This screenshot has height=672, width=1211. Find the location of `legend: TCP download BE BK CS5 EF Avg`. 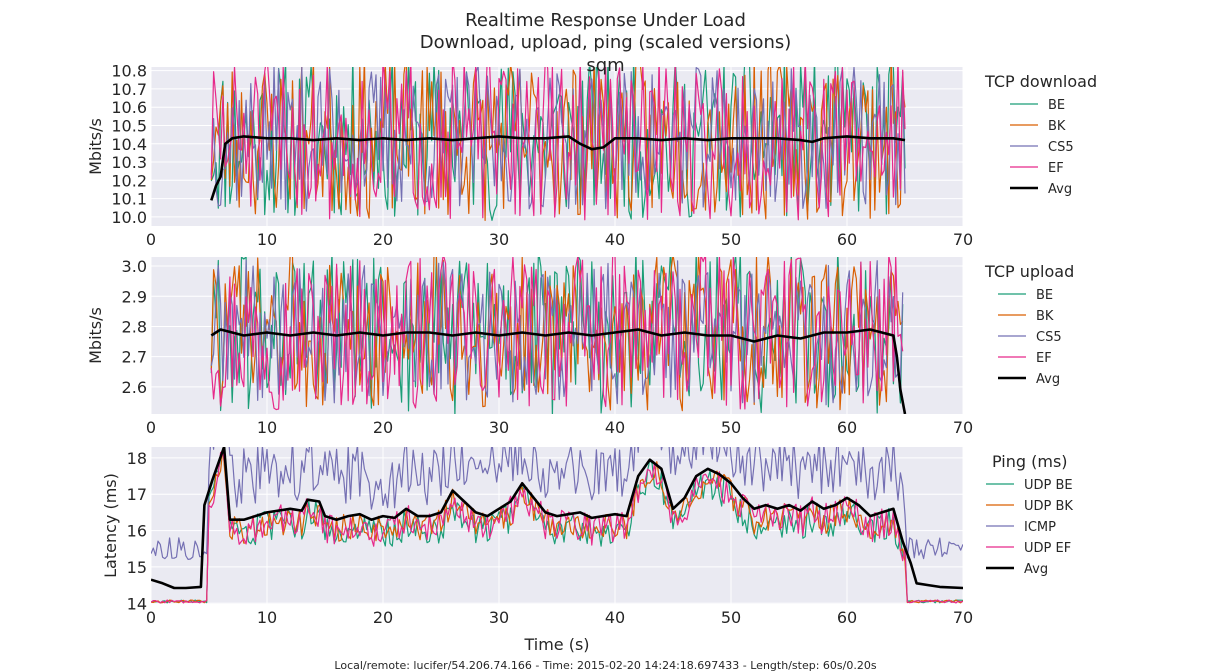

legend: TCP download BE BK CS5 EF Avg is located at coordinates (1040, 134).